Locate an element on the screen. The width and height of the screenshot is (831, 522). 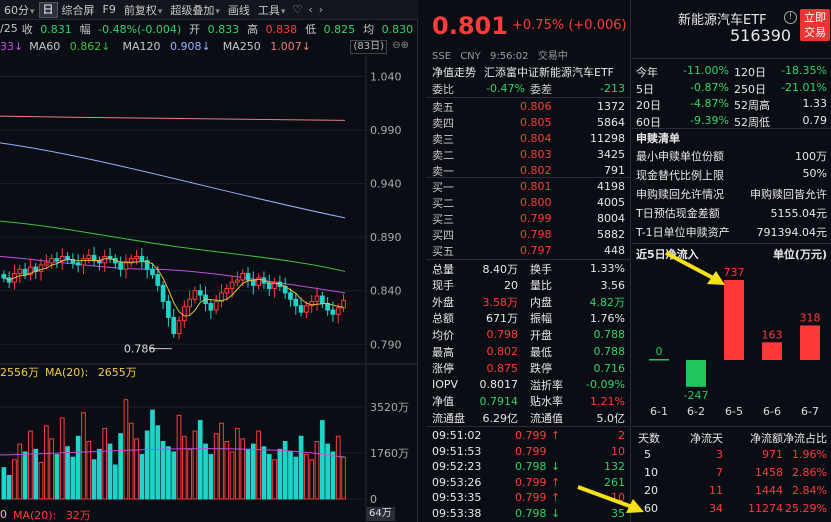
ma120-value: 0.908↓ is located at coordinates (190, 46).